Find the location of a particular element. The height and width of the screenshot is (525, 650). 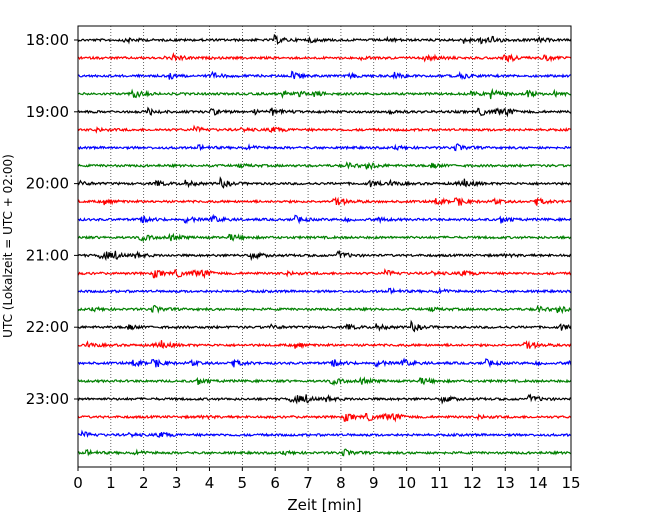

x-tick-label: 4 is located at coordinates (210, 483).